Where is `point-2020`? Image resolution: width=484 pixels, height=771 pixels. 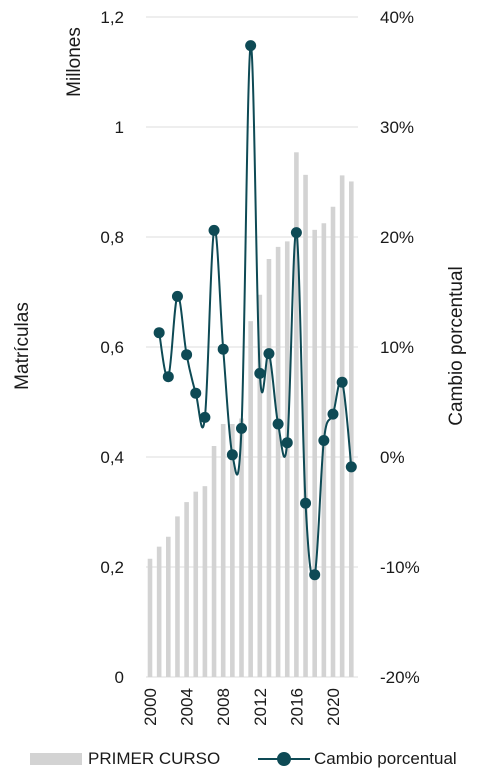
point-2020 is located at coordinates (333, 414).